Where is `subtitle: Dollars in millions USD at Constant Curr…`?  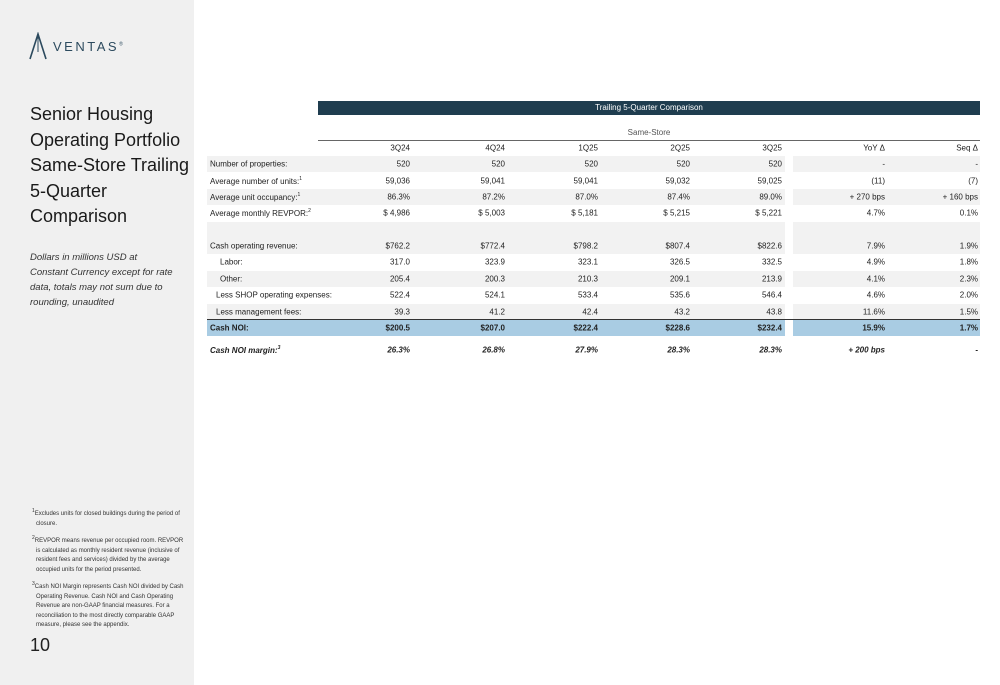
subtitle: Dollars in millions USD at Constant Curr… is located at coordinates (101, 280).